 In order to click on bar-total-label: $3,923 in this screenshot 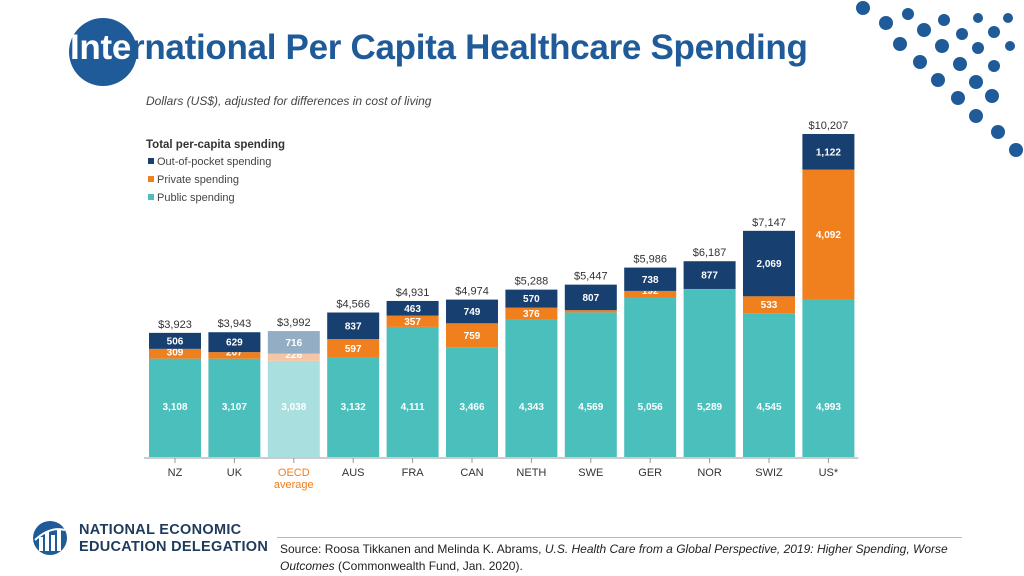, I will do `click(175, 325)`.